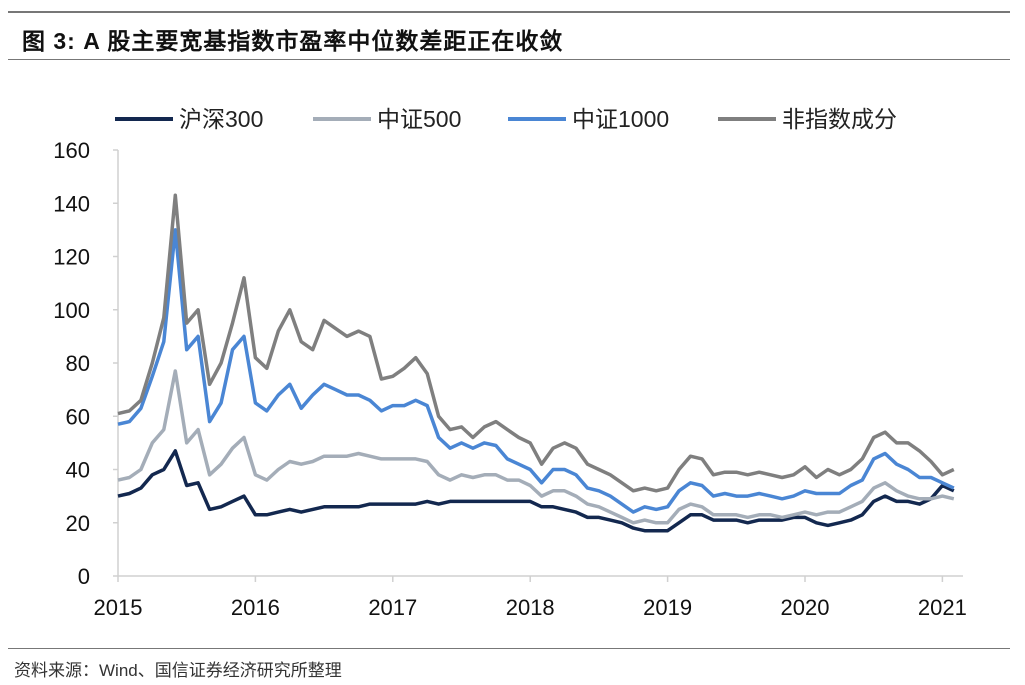  Describe the element at coordinates (78, 523) in the screenshot. I see `y-tick-label: 20` at that location.